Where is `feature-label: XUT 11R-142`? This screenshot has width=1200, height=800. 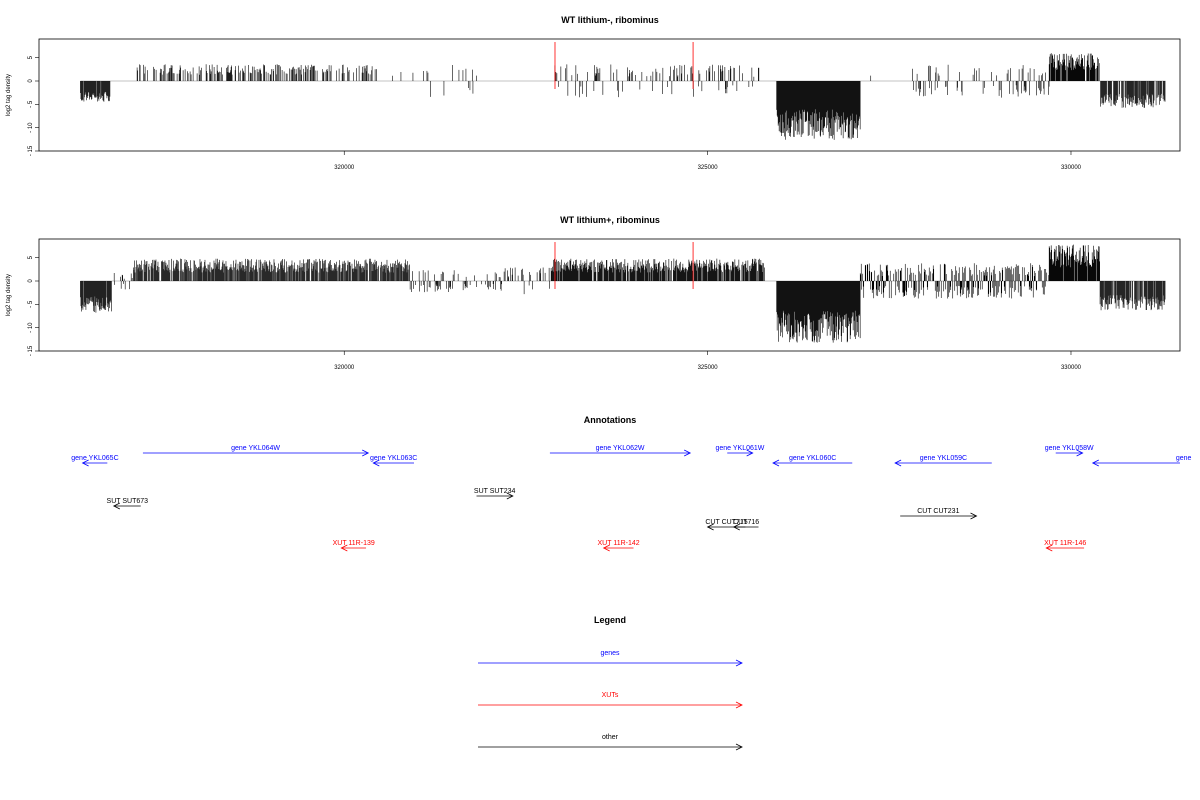
feature-label: XUT 11R-142 is located at coordinates (619, 543).